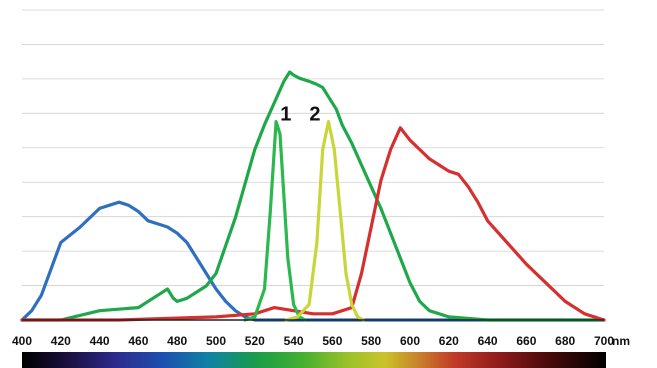 The image size is (657, 368). I want to click on x-tick-label: 520, so click(255, 341).